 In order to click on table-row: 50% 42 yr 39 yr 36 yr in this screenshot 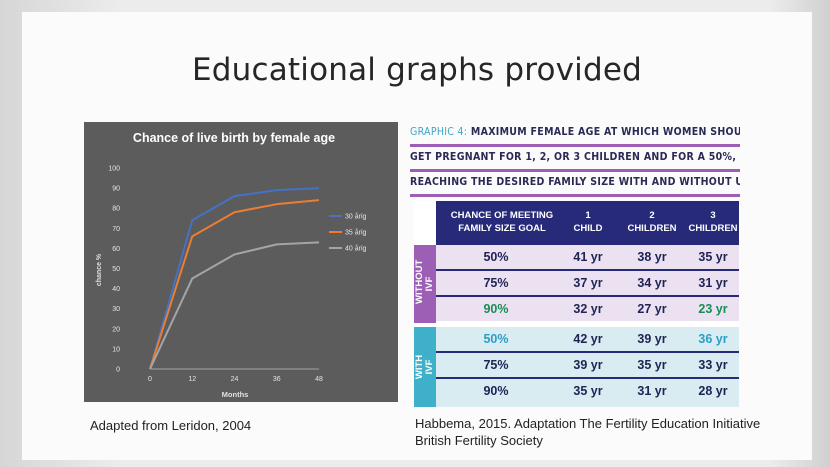, I will do `click(587, 340)`.